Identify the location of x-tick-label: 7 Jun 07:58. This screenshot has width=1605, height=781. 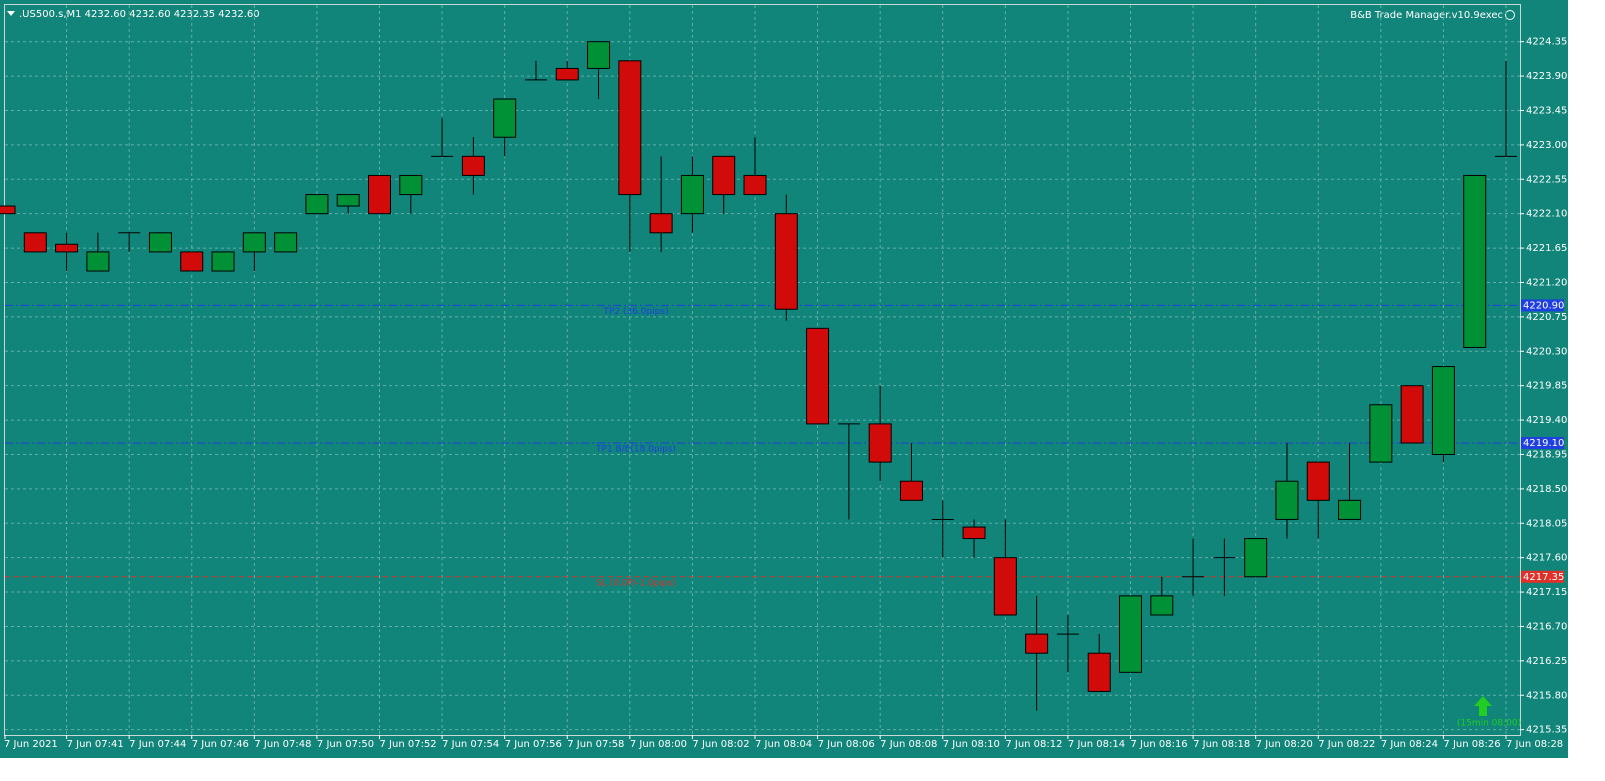
(595, 744).